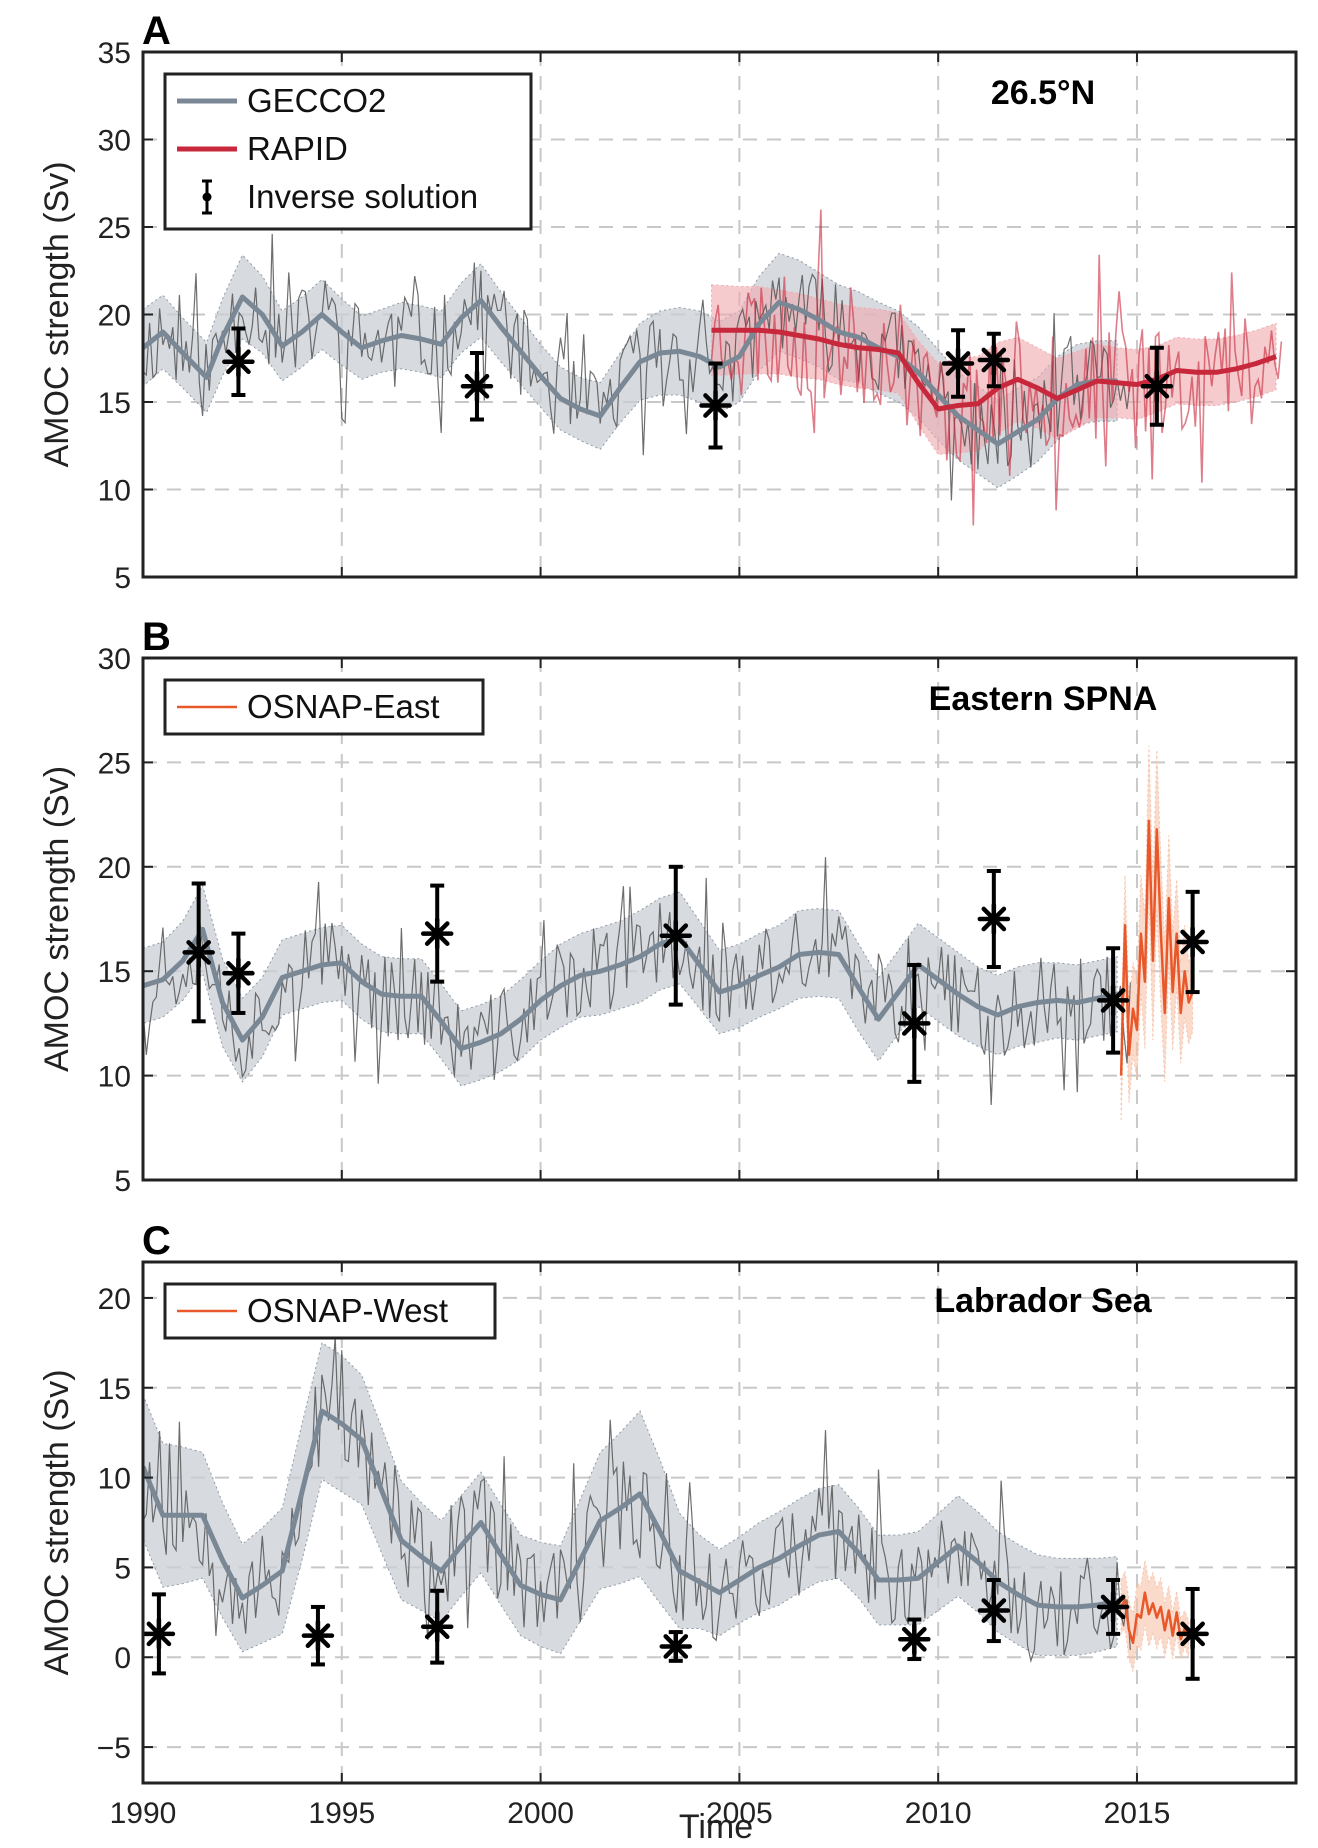  Describe the element at coordinates (1043, 93) in the screenshot. I see `region-label: 26.5°N` at that location.